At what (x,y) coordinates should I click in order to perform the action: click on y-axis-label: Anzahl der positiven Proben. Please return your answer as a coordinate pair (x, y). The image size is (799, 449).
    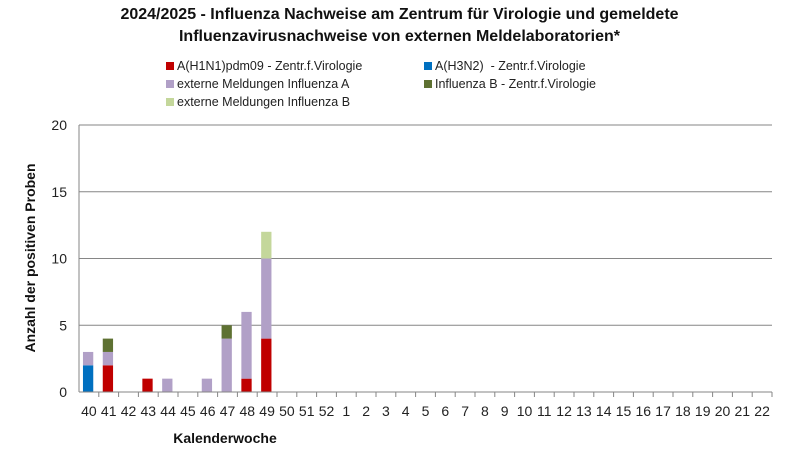
    Looking at the image, I should click on (30, 257).